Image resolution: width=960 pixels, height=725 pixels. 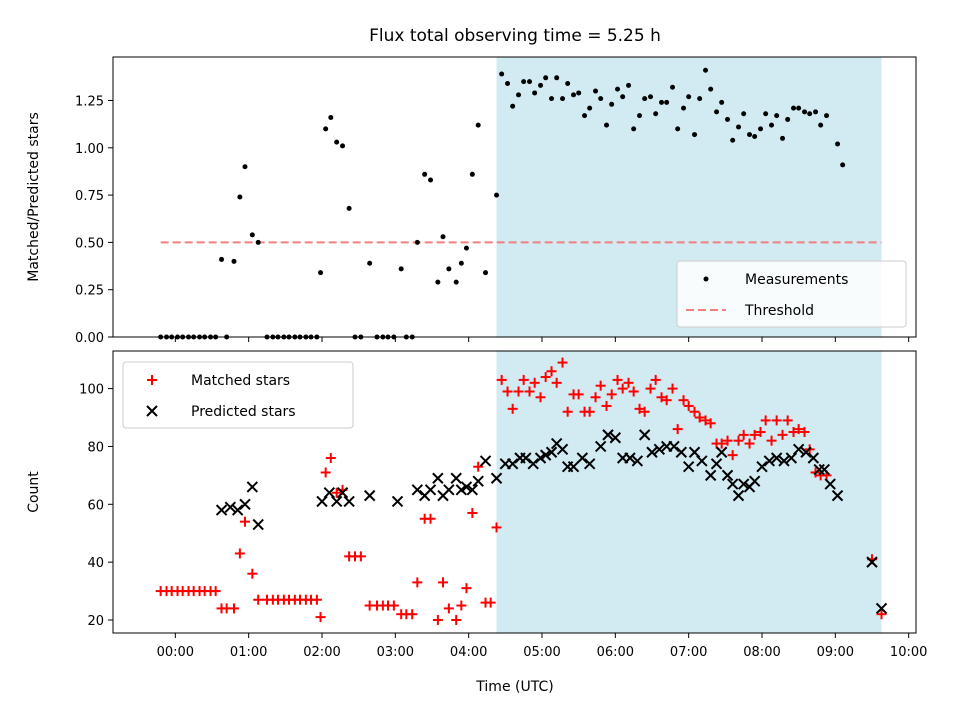 What do you see at coordinates (796, 280) in the screenshot?
I see `top-legend-label: Measurements` at bounding box center [796, 280].